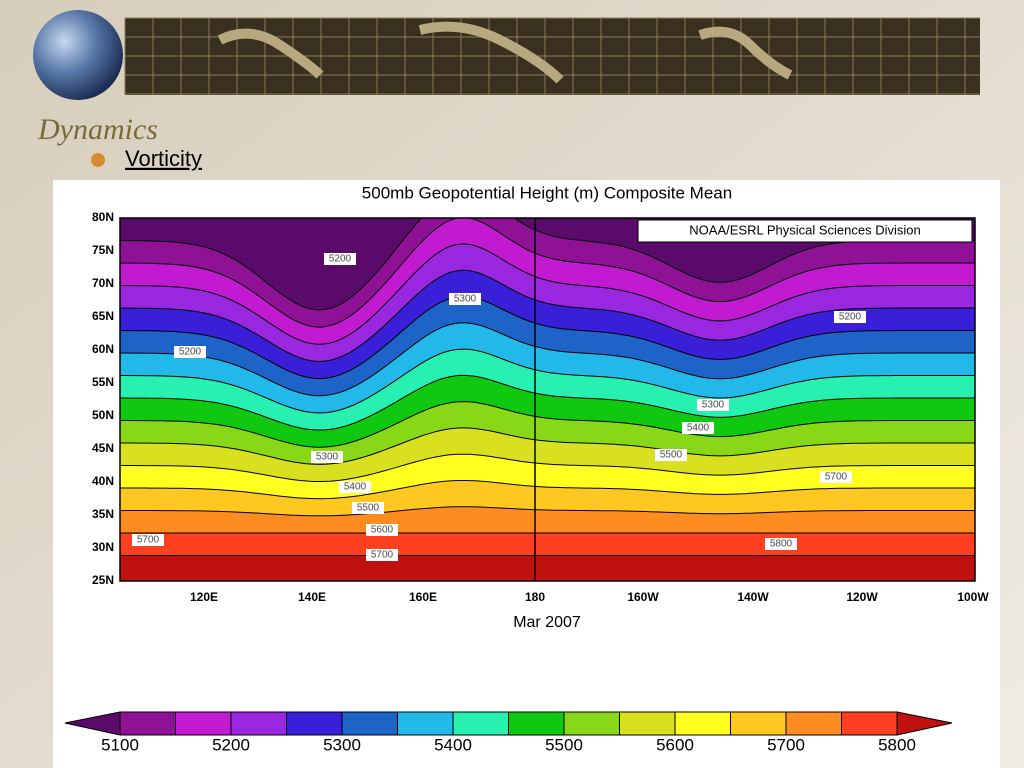 The height and width of the screenshot is (768, 1024). What do you see at coordinates (103, 448) in the screenshot?
I see `lat-label: 45N` at bounding box center [103, 448].